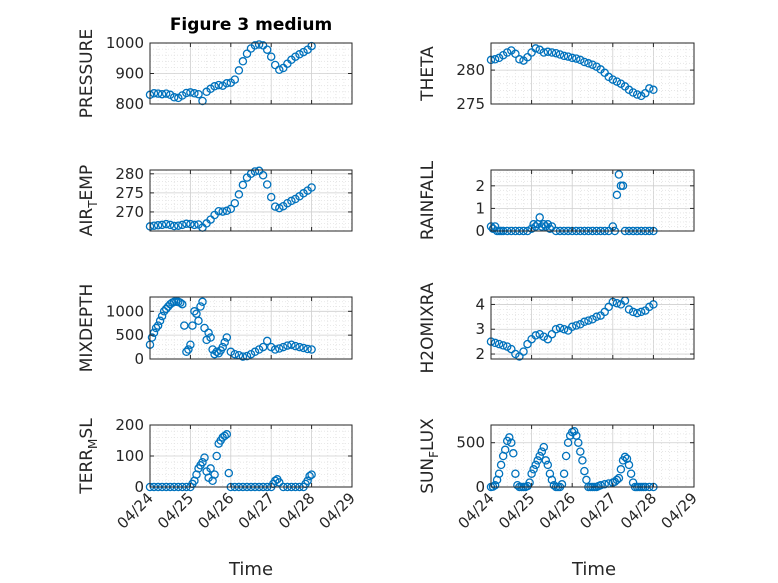  I want to click on y-tick-label: 800, so click(129, 104).